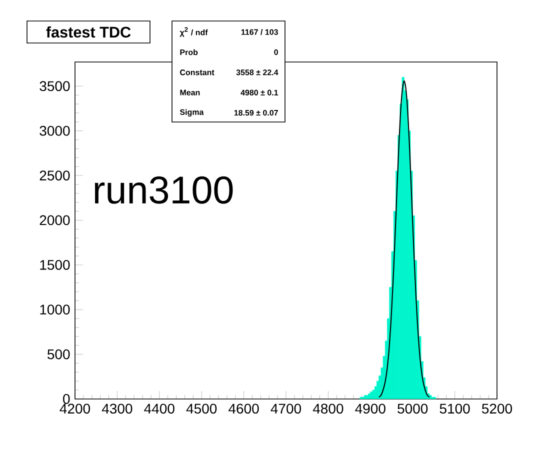  I want to click on annotation: 18.59 ± 0.07, so click(256, 113).